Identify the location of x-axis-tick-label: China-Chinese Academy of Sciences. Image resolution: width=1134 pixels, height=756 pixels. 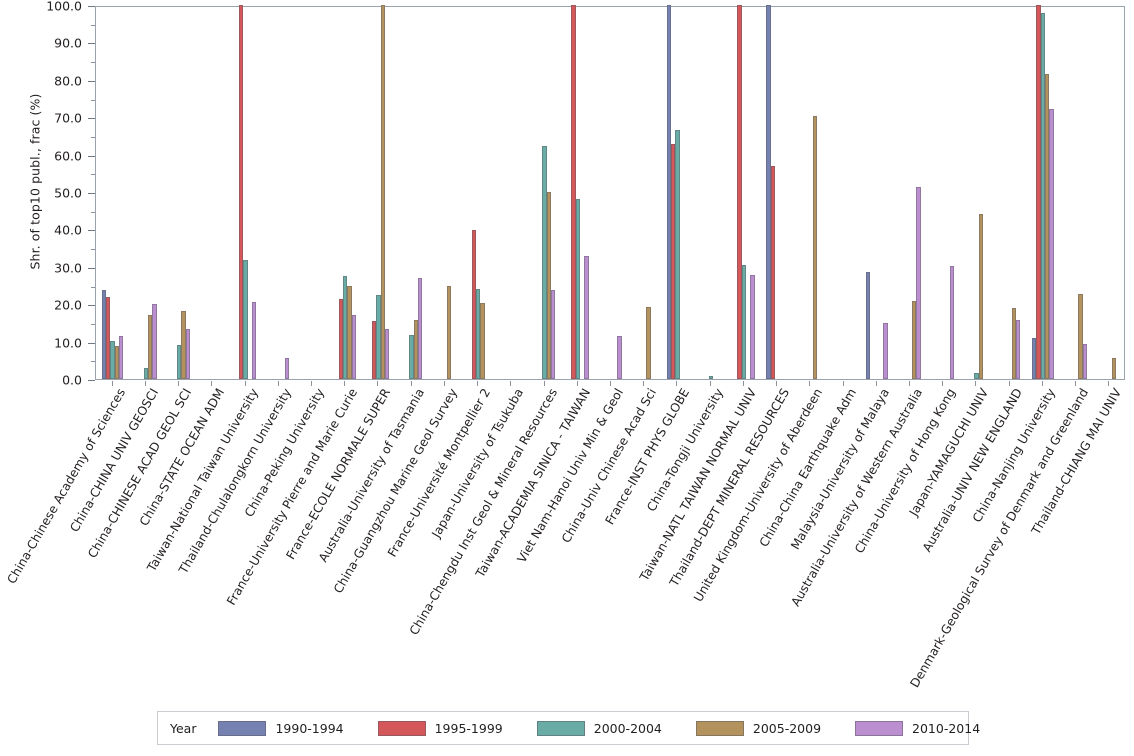
(66, 486).